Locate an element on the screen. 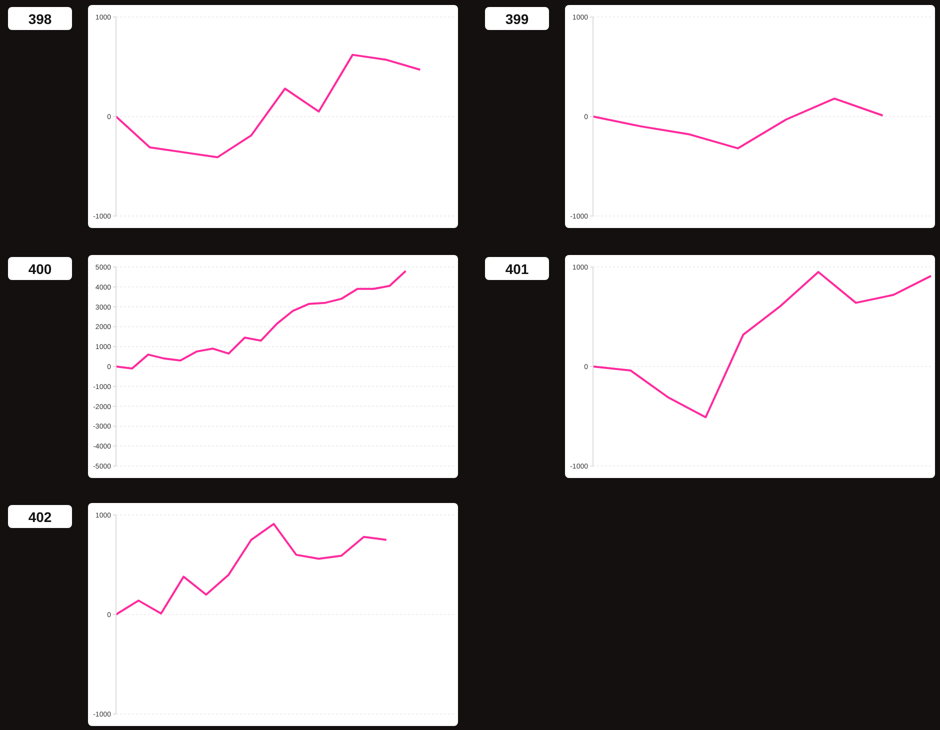 Image resolution: width=940 pixels, height=730 pixels. chart-title: 400 is located at coordinates (40, 268).